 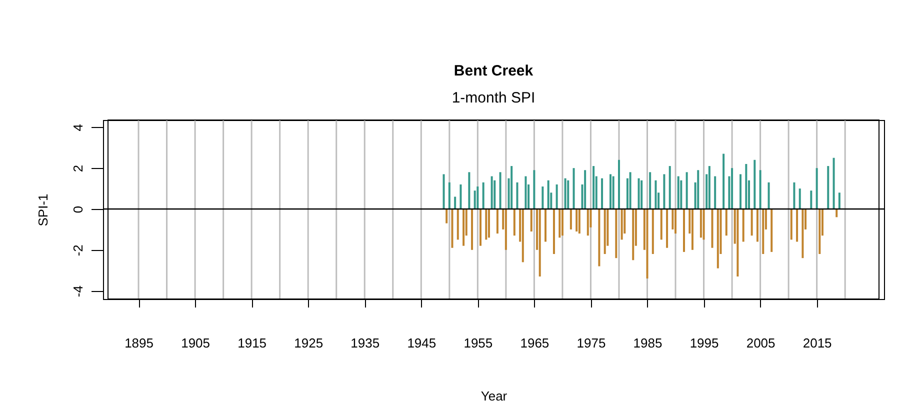 What do you see at coordinates (78, 210) in the screenshot?
I see `y-tick-label: 0` at bounding box center [78, 210].